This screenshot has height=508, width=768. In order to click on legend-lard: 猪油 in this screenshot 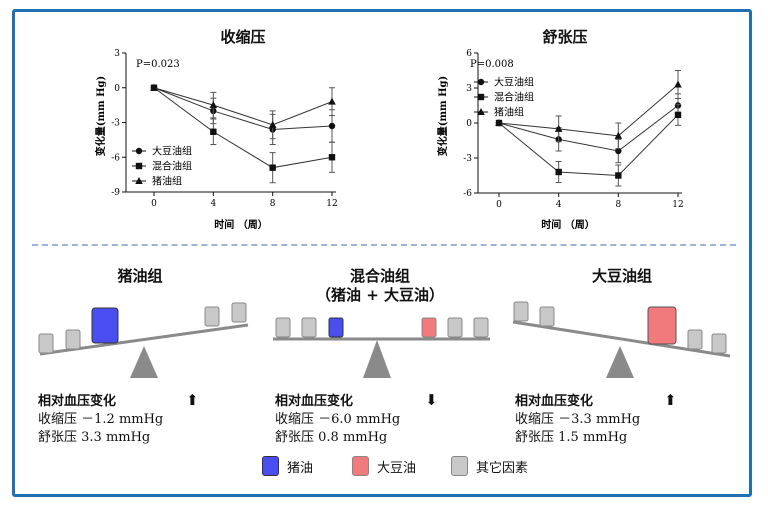, I will do `click(287, 466)`.